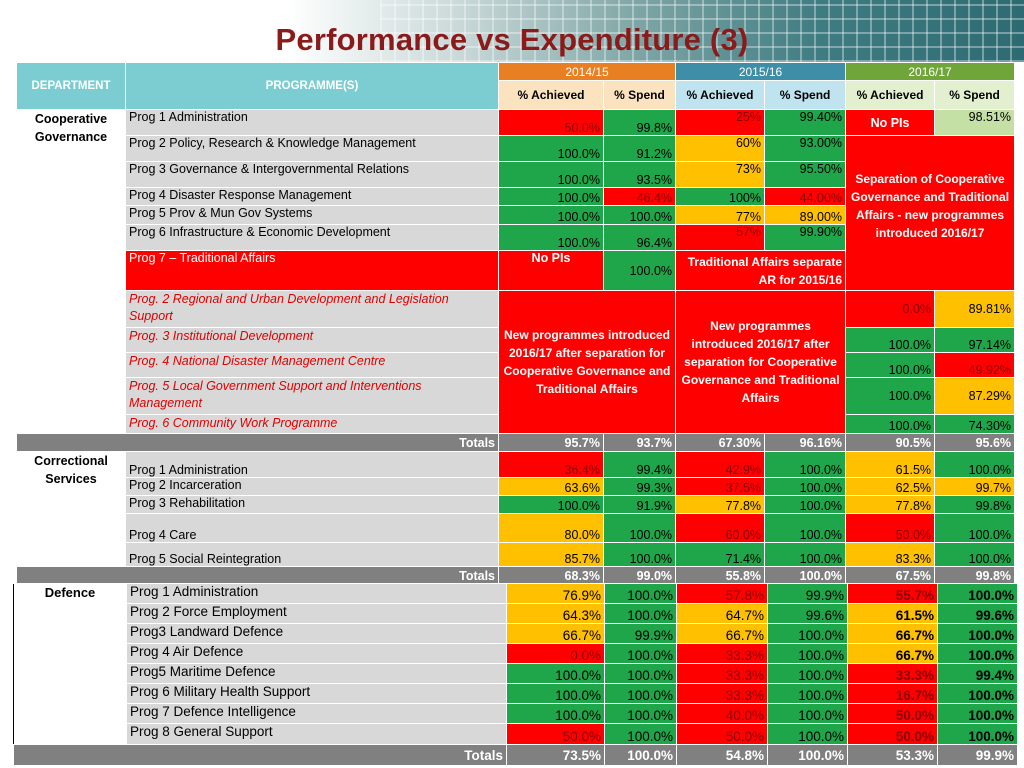 The width and height of the screenshot is (1024, 768). What do you see at coordinates (316, 713) in the screenshot?
I see `programme-cell: Prog 7 Defence Intelligence` at bounding box center [316, 713].